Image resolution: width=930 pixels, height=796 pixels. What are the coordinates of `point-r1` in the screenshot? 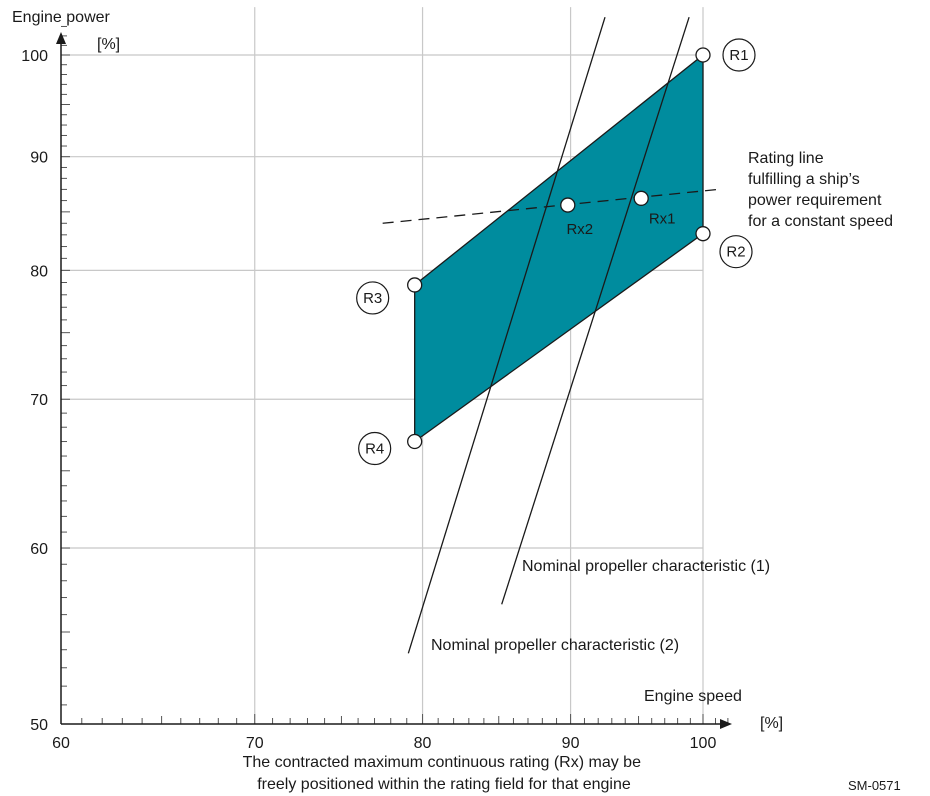 It's located at (703, 55).